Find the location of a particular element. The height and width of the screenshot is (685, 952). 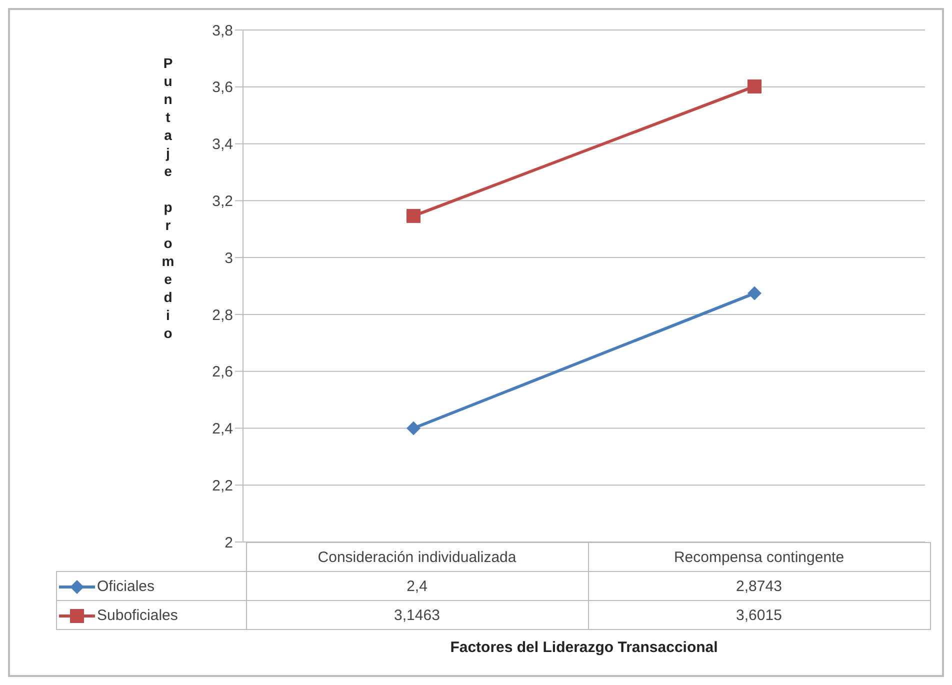

y-tick-label: 3,8 is located at coordinates (222, 31).